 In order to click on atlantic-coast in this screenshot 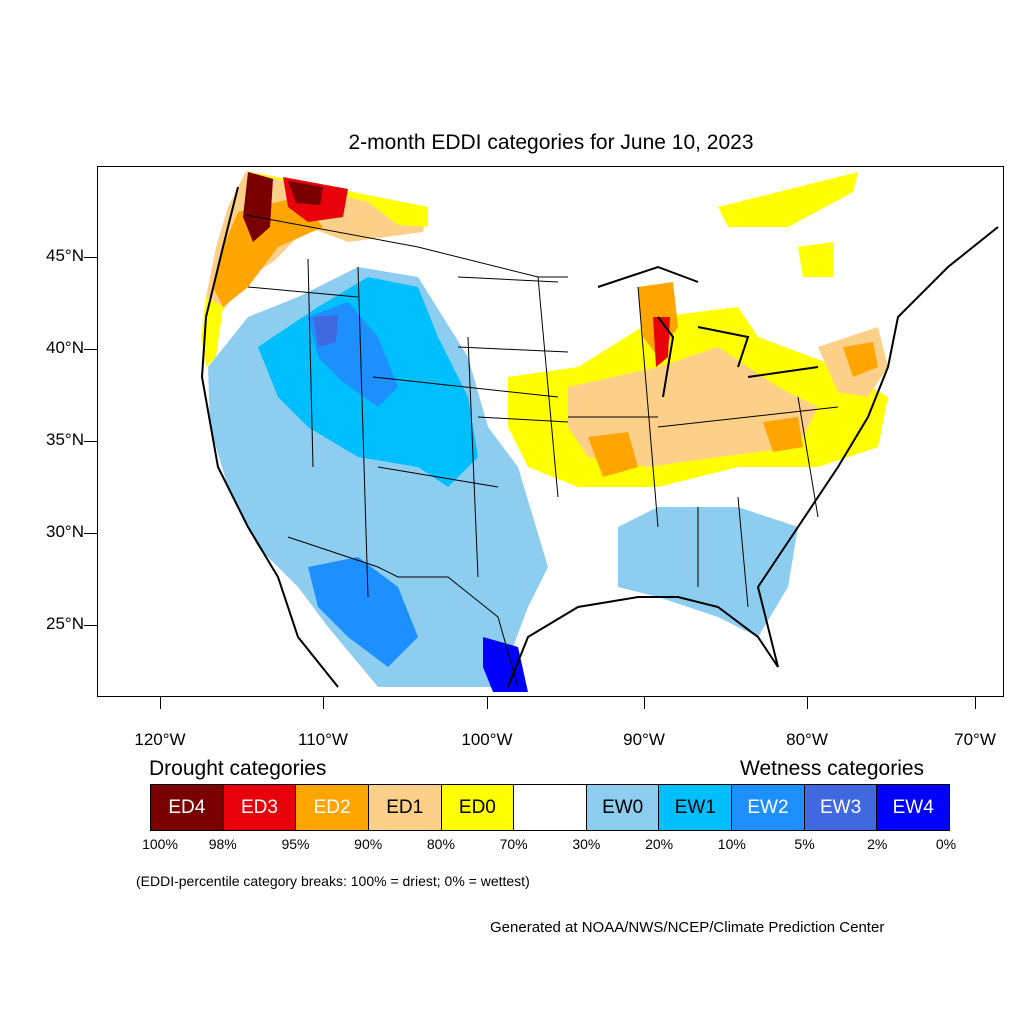, I will do `click(877, 447)`.